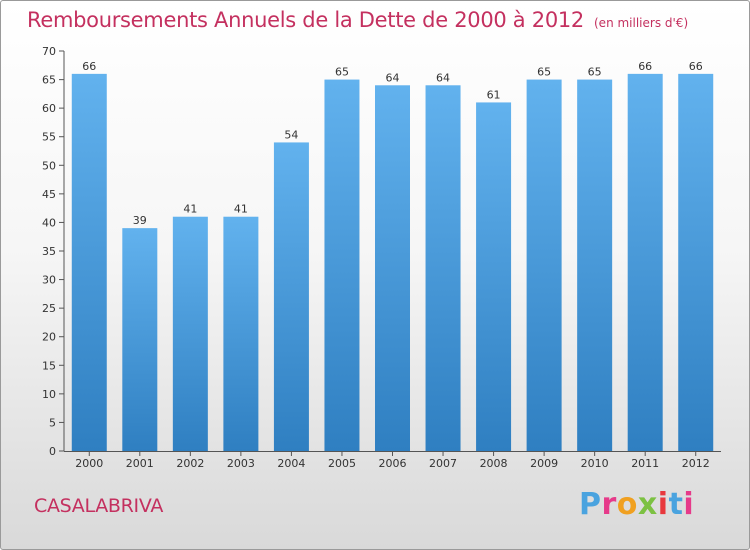  Describe the element at coordinates (641, 23) in the screenshot. I see `chart-unit: (en milliers d'€)` at that location.